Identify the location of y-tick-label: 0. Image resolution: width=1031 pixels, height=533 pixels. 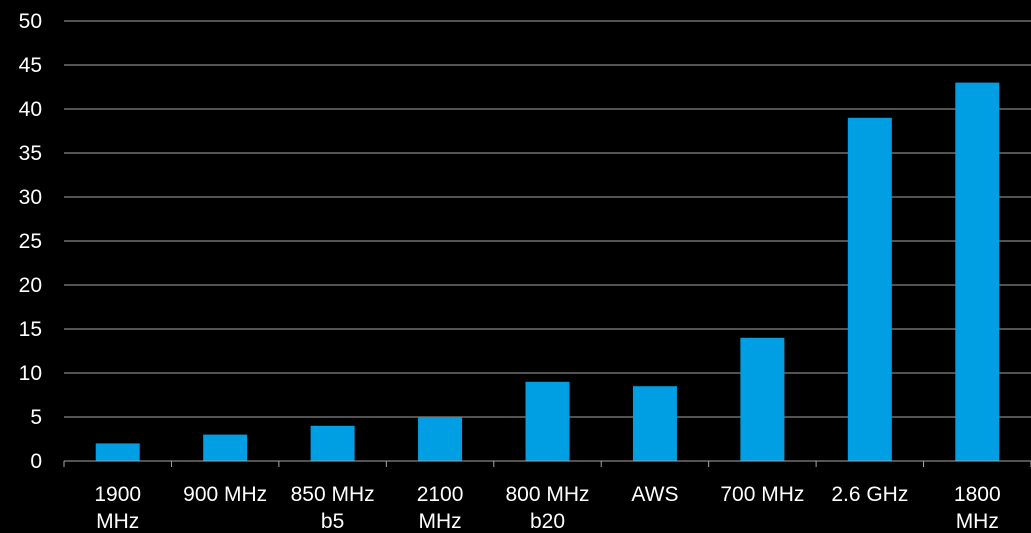
(36, 461).